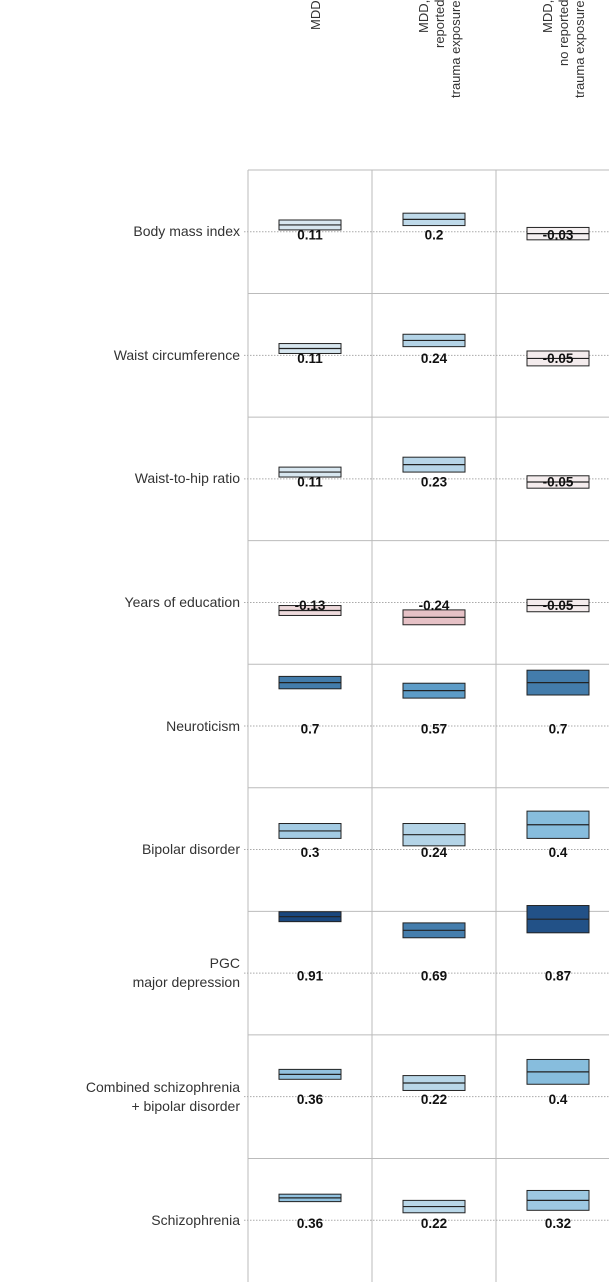 Image resolution: width=609 pixels, height=1282 pixels. I want to click on value-label: 0.32, so click(558, 1223).